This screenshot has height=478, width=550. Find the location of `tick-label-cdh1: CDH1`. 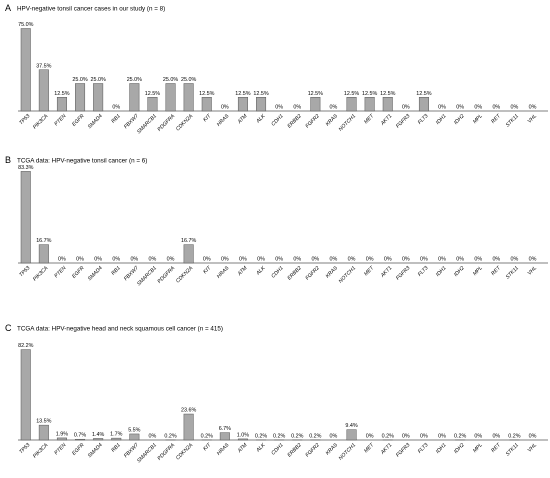

tick-label-cdh1: CDH1 is located at coordinates (277, 449).